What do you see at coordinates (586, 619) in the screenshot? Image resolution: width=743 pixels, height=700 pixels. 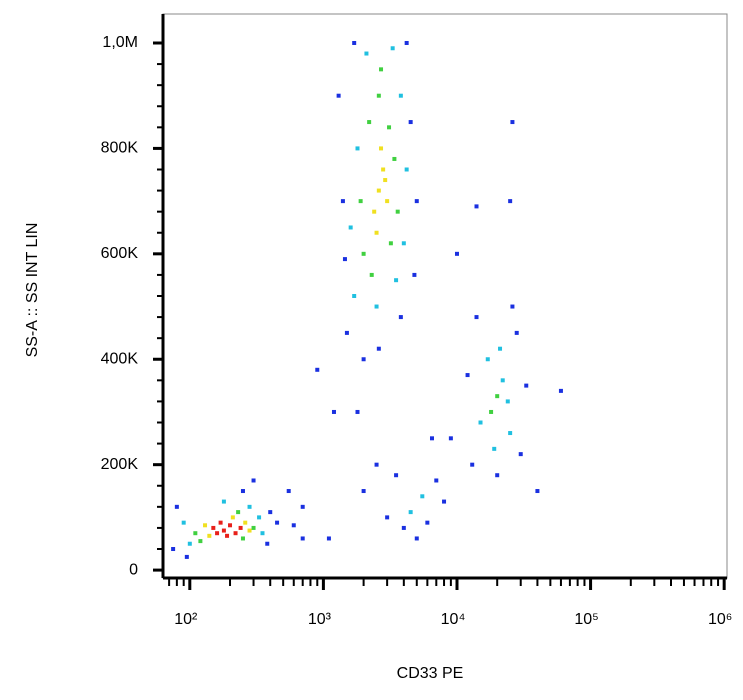 I see `x-tick-label: 10⁵` at bounding box center [586, 619].